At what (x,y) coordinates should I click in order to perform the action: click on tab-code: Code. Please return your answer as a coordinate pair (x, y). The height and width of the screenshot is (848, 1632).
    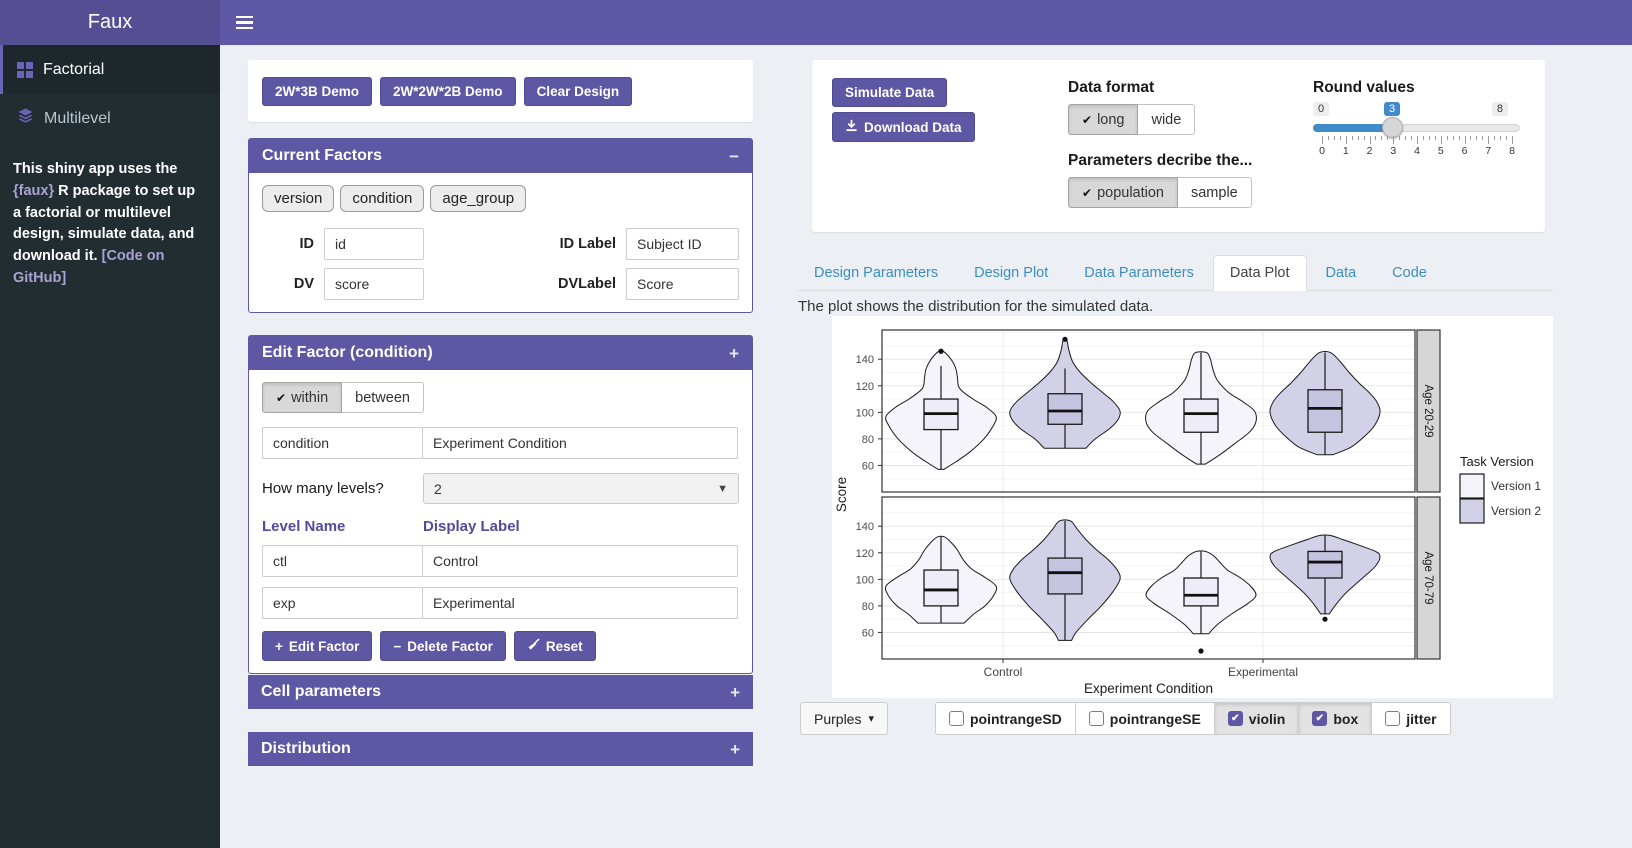
    Looking at the image, I should click on (1409, 273).